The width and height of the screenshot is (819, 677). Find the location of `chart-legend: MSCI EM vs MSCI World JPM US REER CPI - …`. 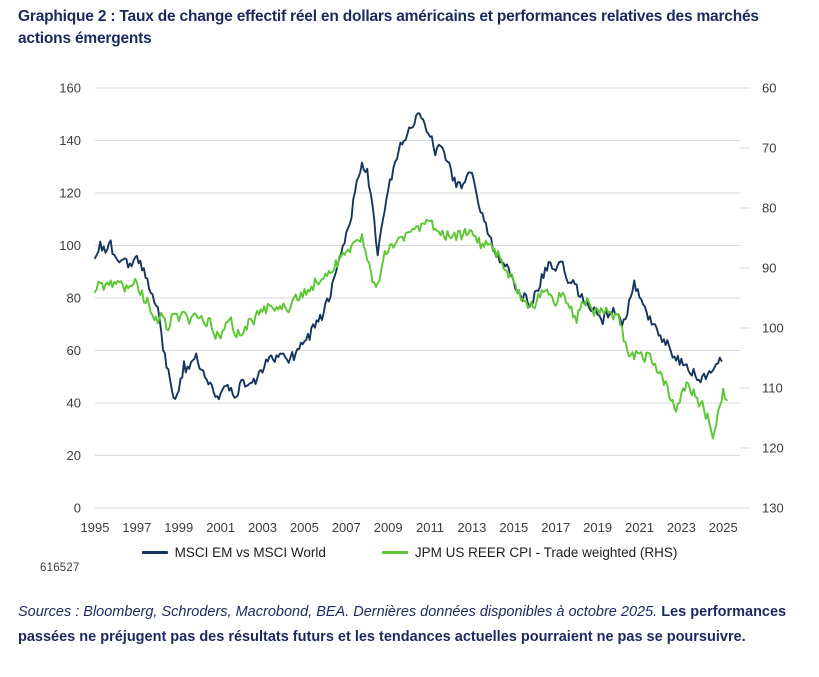

chart-legend: MSCI EM vs MSCI World JPM US REER CPI - … is located at coordinates (409, 552).